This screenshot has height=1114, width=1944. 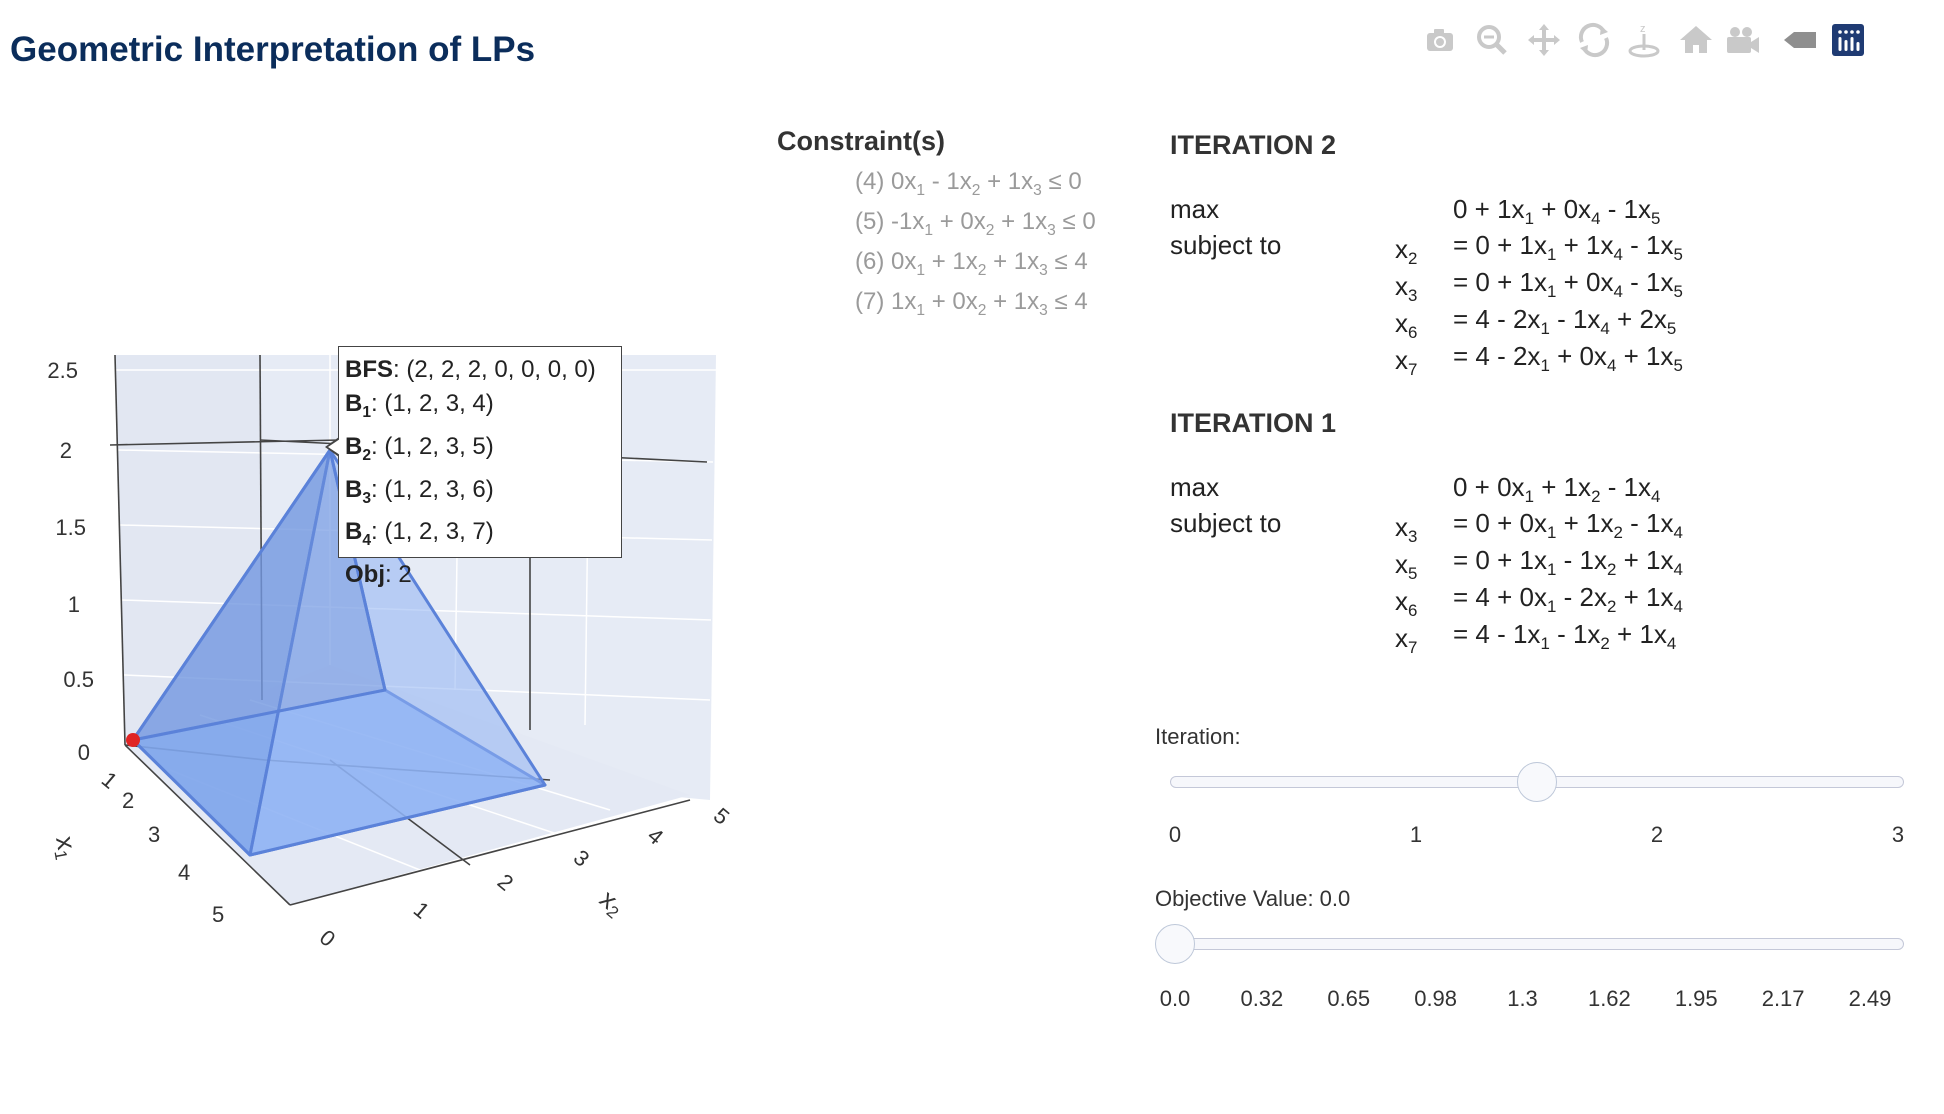 What do you see at coordinates (1198, 736) in the screenshot?
I see `iteration-slider-label: Iteration:` at bounding box center [1198, 736].